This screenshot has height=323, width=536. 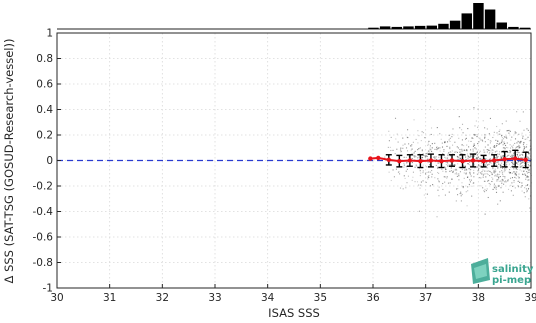 I want to click on x-tick-label: 33, so click(x=214, y=298).